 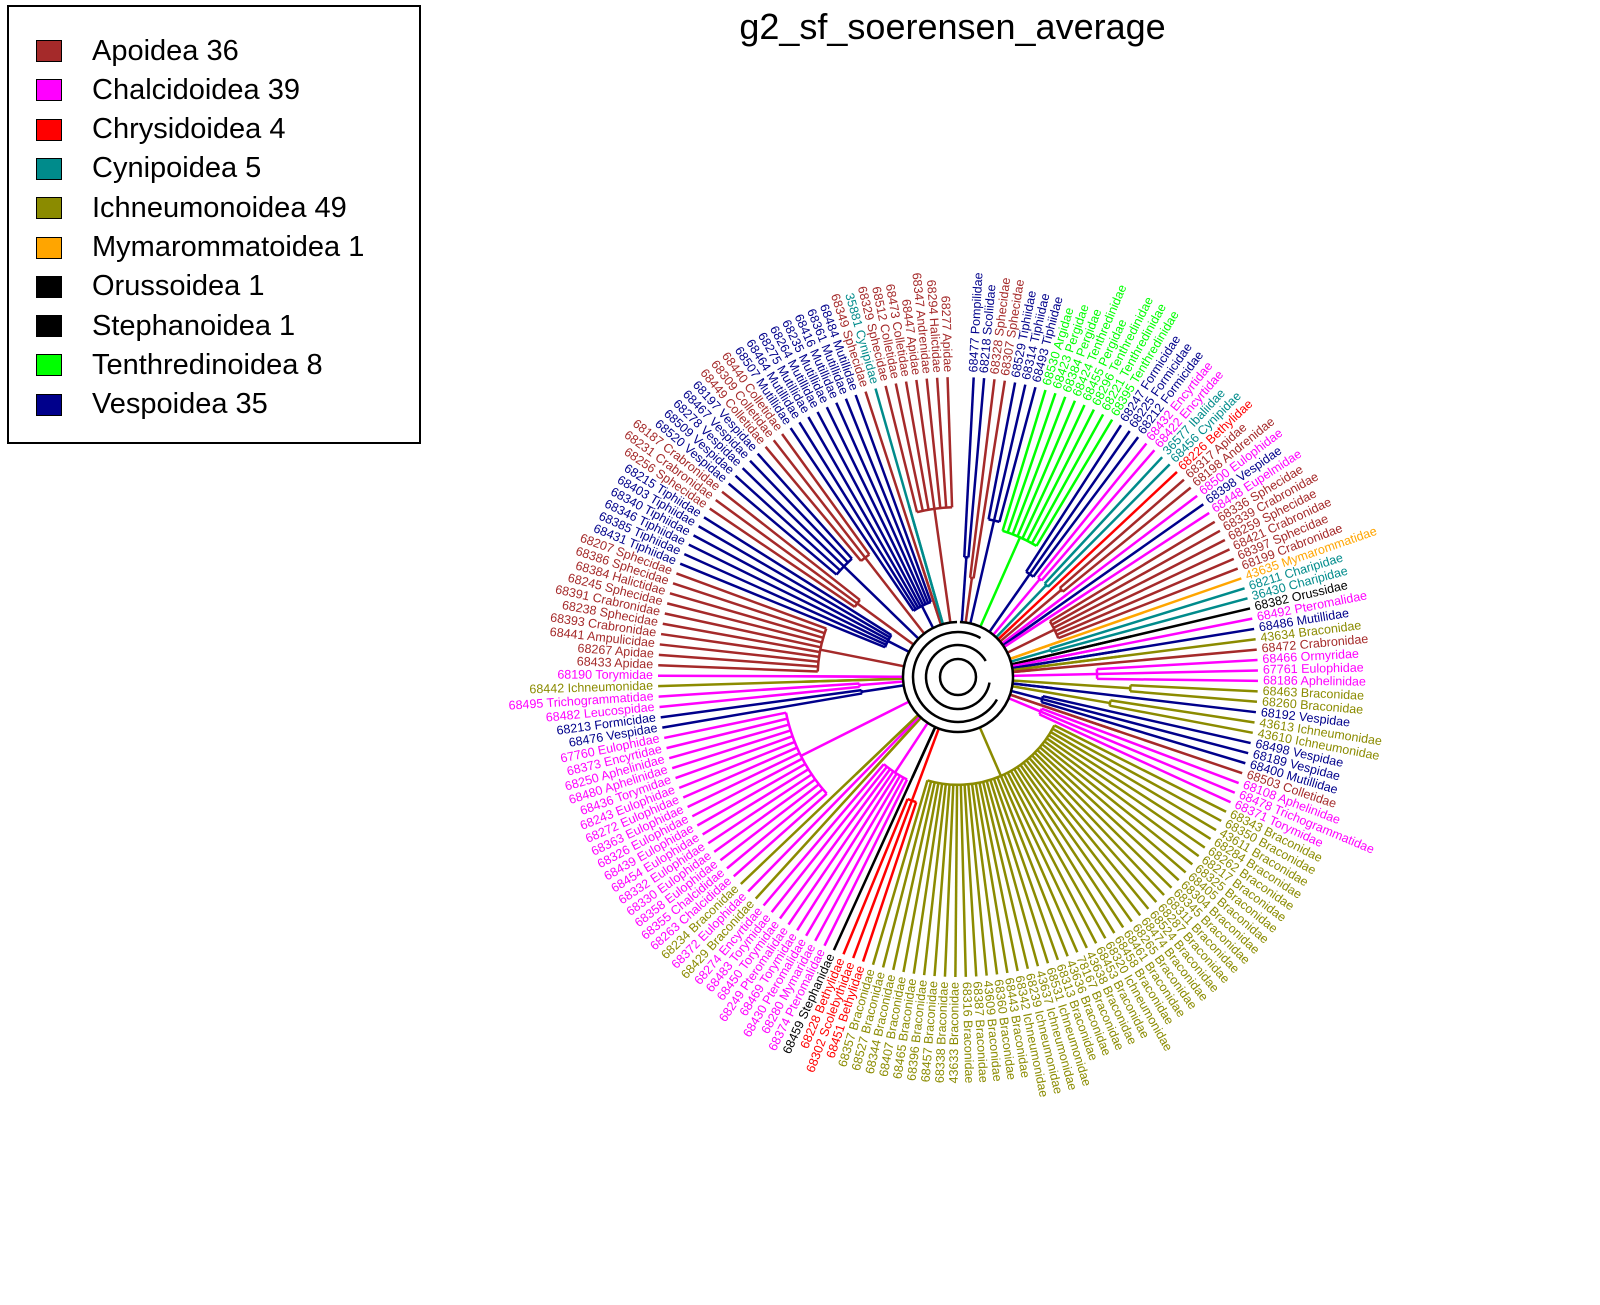 I want to click on legend-item: Ichneumonoidea 49, so click(x=191, y=208).